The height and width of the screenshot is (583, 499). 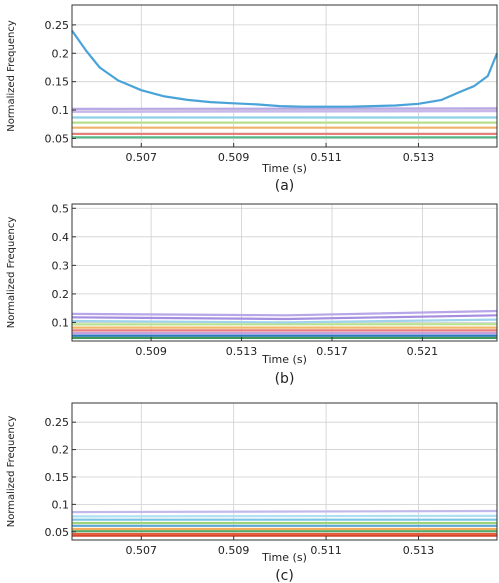 What do you see at coordinates (423, 351) in the screenshot?
I see `x-tick-label: 0.521` at bounding box center [423, 351].